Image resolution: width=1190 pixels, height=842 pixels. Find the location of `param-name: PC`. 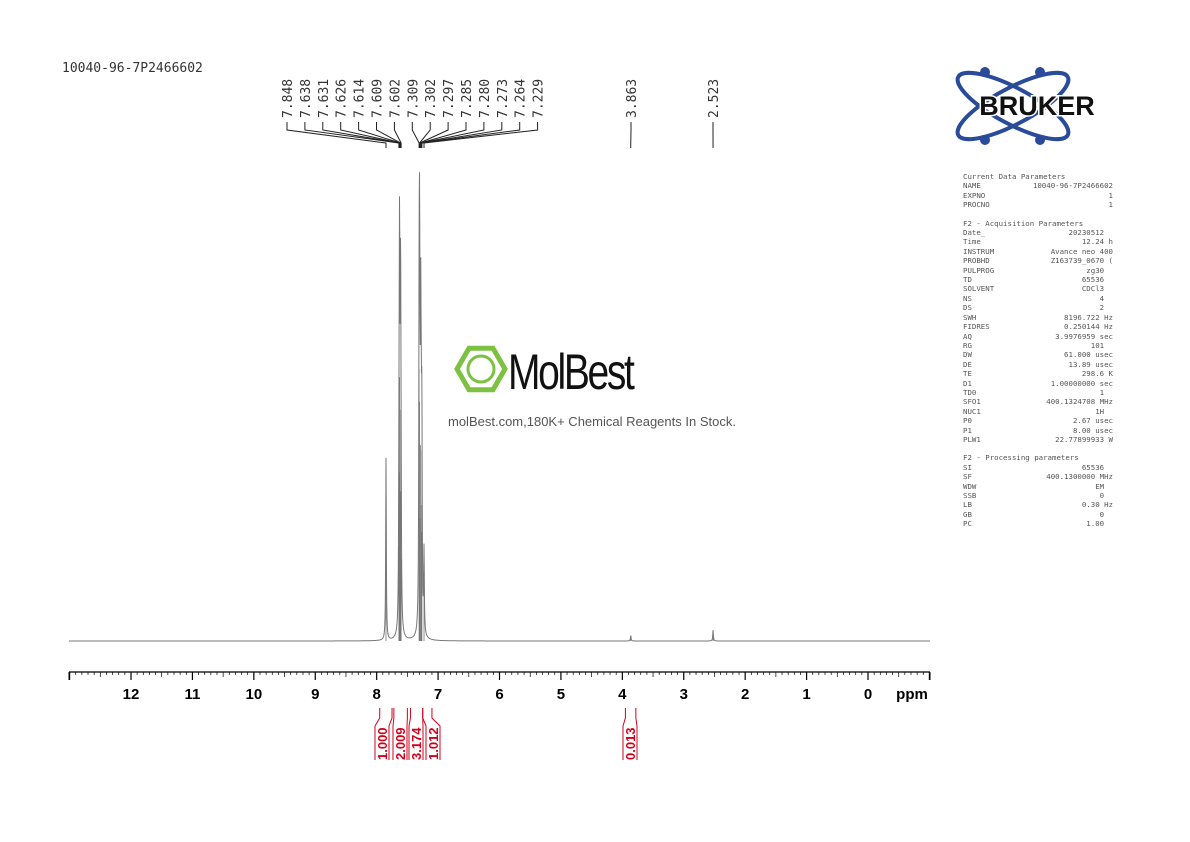

param-name: PC is located at coordinates (967, 524).